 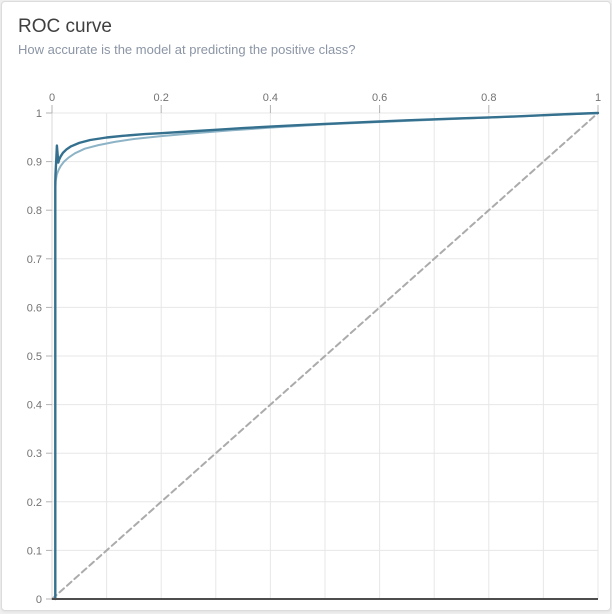 What do you see at coordinates (39, 600) in the screenshot?
I see `y-axis-tick-label: 0` at bounding box center [39, 600].